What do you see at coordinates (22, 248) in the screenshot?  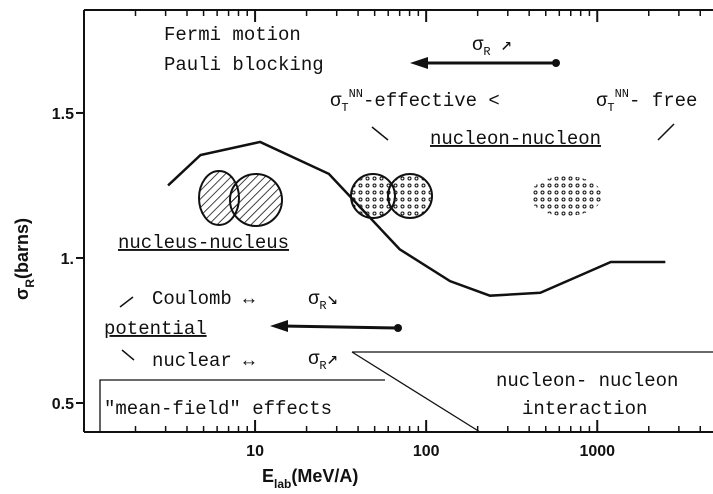 I see `label-unit: (barns)` at bounding box center [22, 248].